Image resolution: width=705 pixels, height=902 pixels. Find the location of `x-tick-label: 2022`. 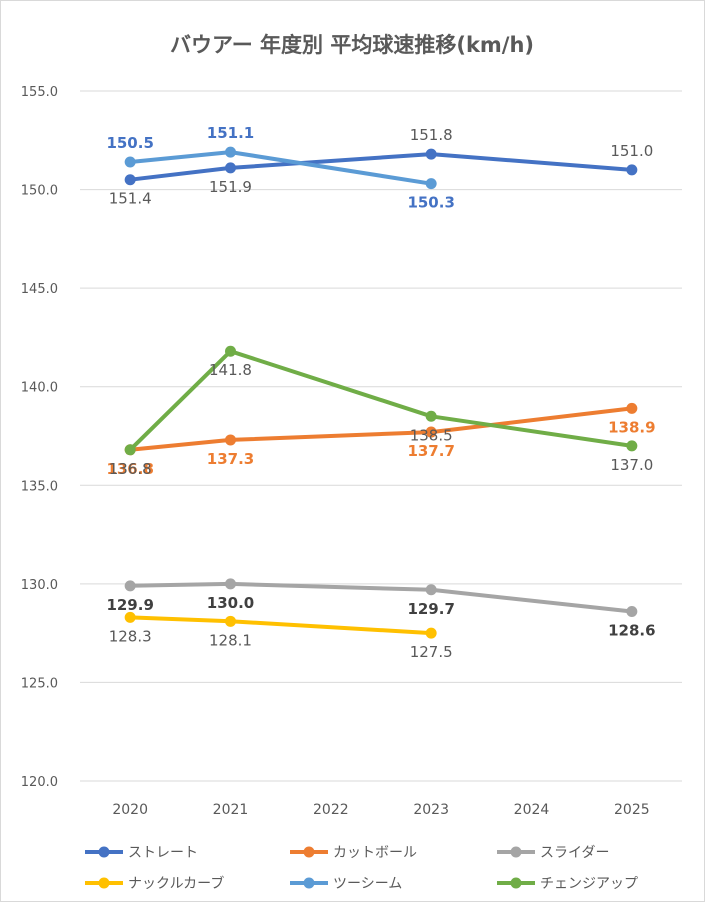

x-tick-label: 2022 is located at coordinates (331, 810).